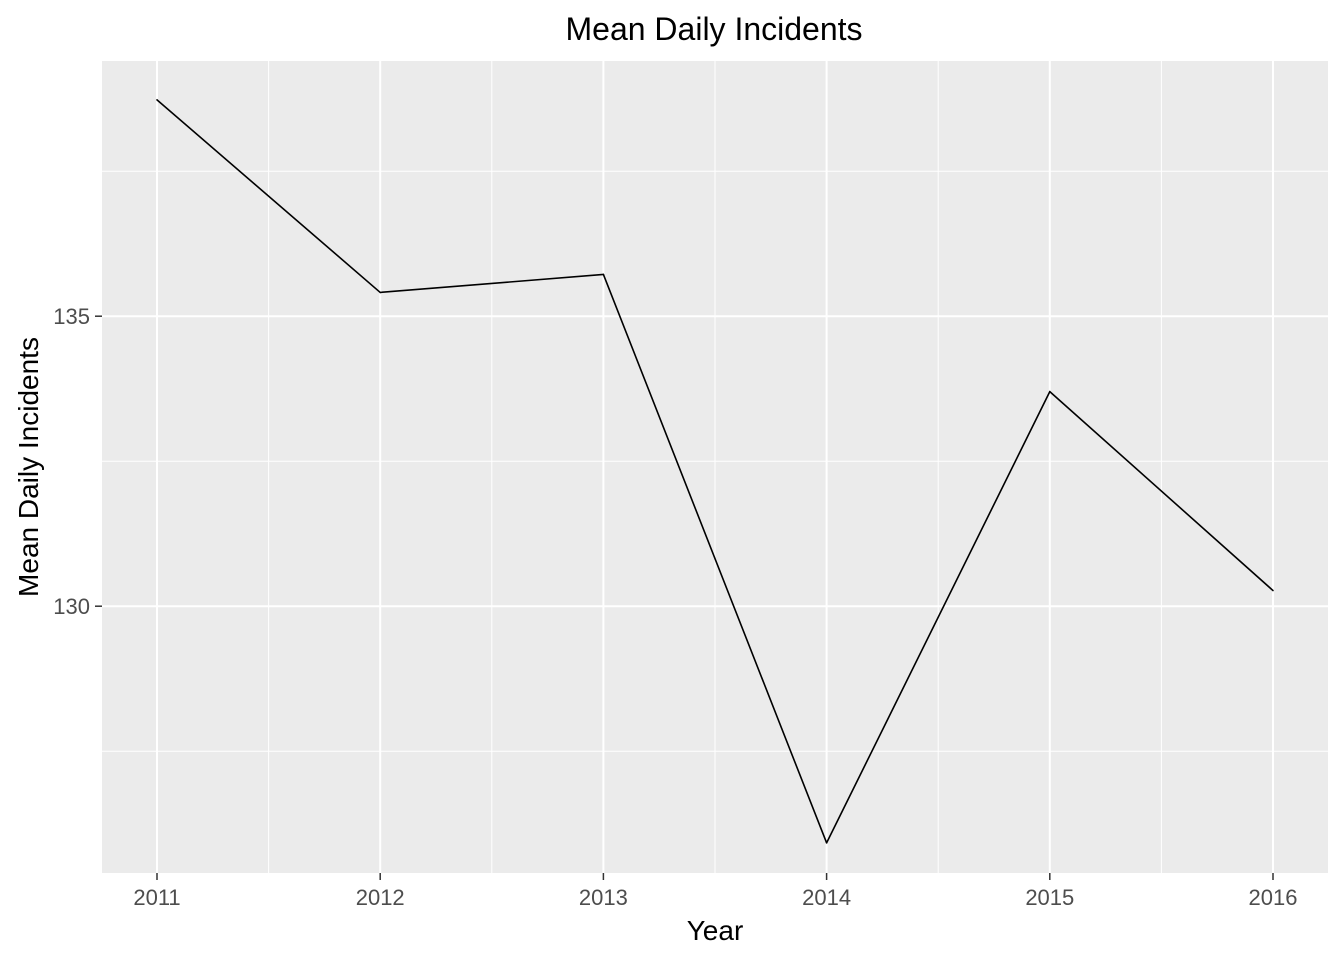  Describe the element at coordinates (1049, 897) in the screenshot. I see `x-tick-label: 2015` at that location.